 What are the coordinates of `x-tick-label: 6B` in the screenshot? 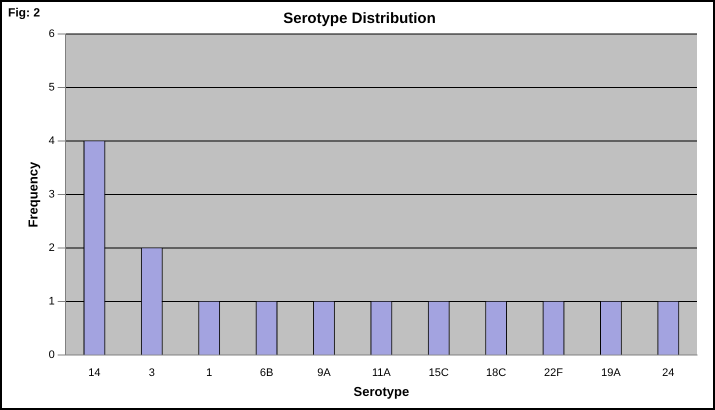 It's located at (267, 372).